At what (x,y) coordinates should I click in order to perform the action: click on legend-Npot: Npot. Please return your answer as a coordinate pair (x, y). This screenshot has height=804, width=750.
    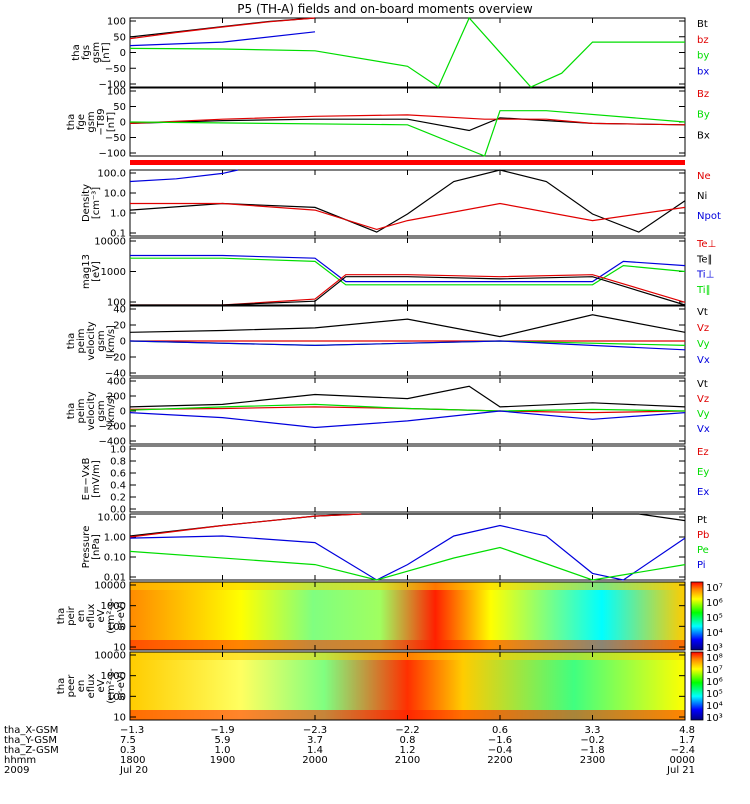
    Looking at the image, I should click on (709, 216).